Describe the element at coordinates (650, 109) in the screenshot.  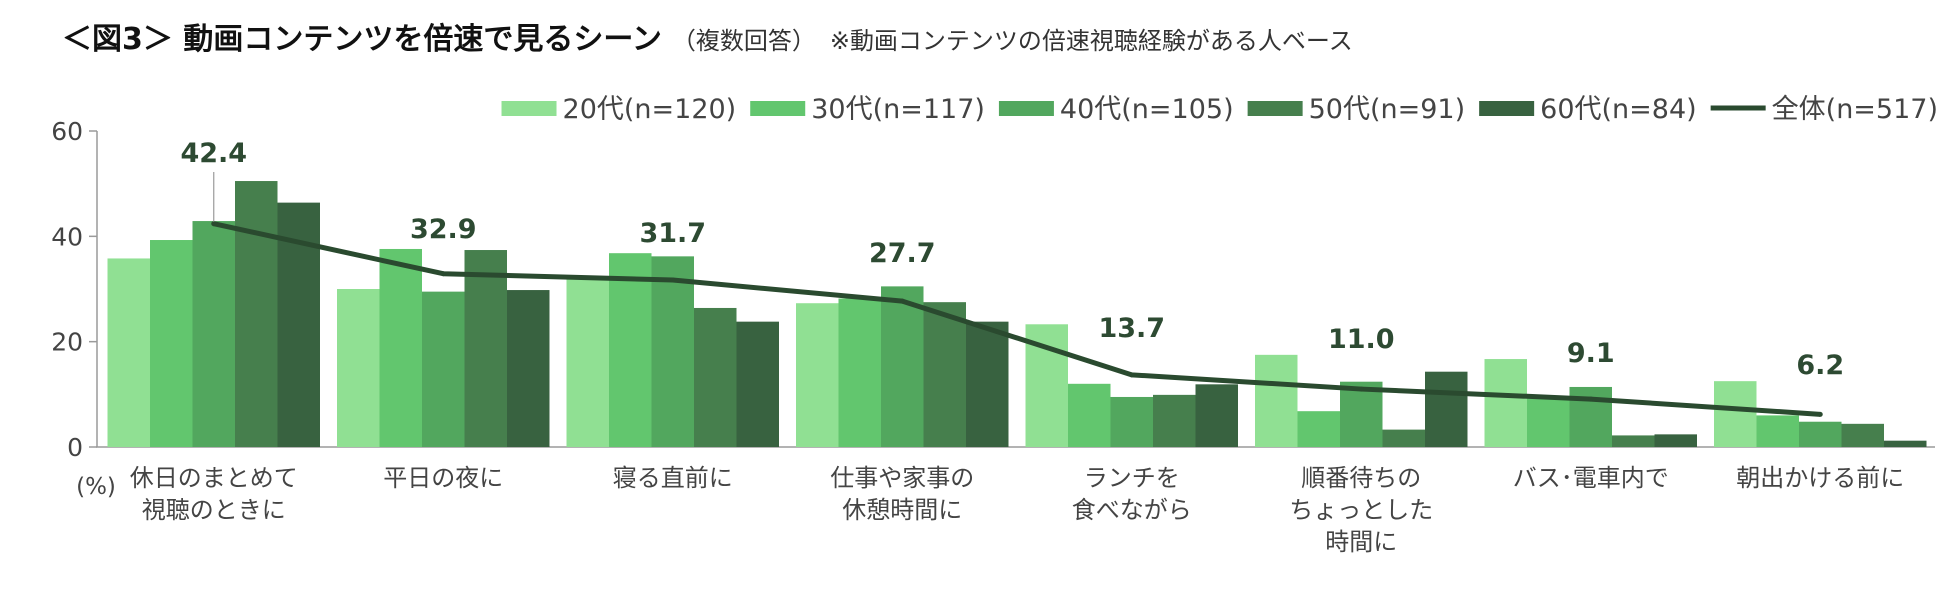
I see `legend-label: 20代(n=120)` at that location.